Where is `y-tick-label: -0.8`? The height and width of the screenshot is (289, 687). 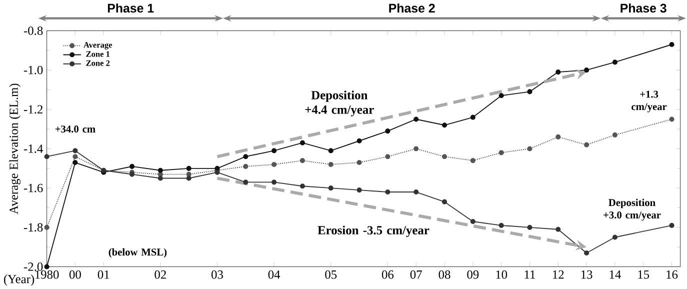 y-tick-label: -0.8 is located at coordinates (33, 30).